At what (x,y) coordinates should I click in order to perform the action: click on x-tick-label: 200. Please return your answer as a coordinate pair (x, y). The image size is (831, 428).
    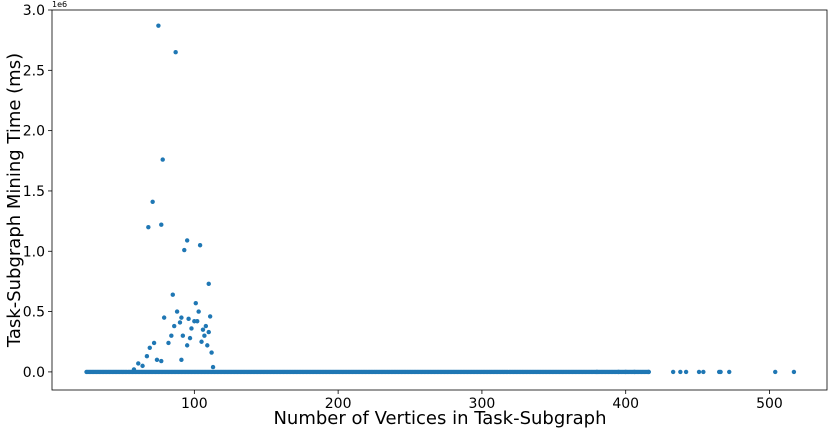
    Looking at the image, I should click on (338, 404).